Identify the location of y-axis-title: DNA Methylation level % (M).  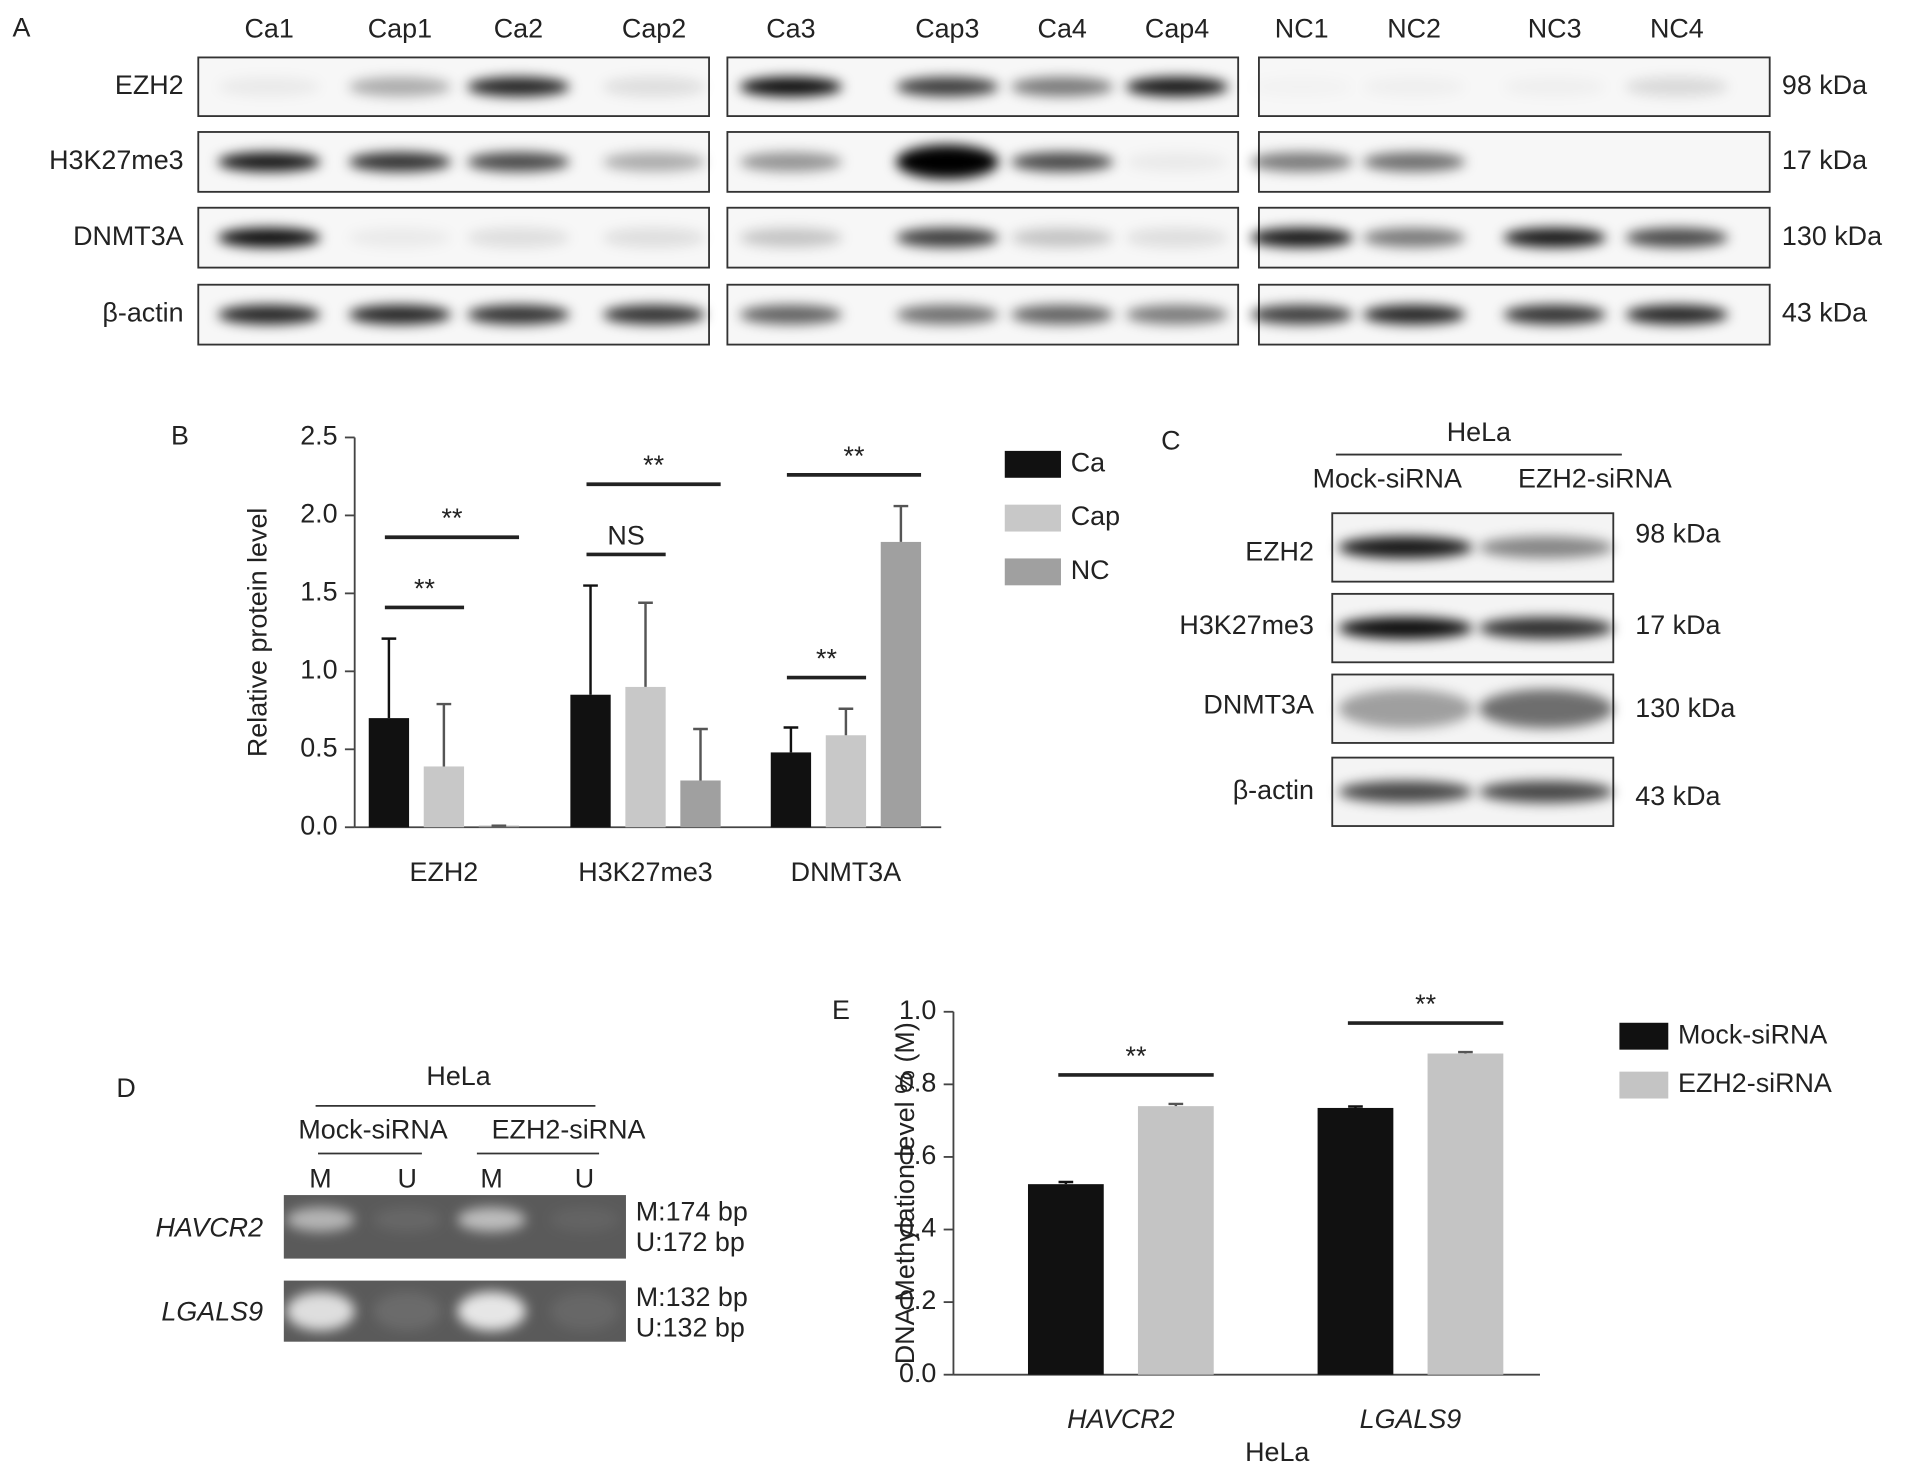
(905, 1193).